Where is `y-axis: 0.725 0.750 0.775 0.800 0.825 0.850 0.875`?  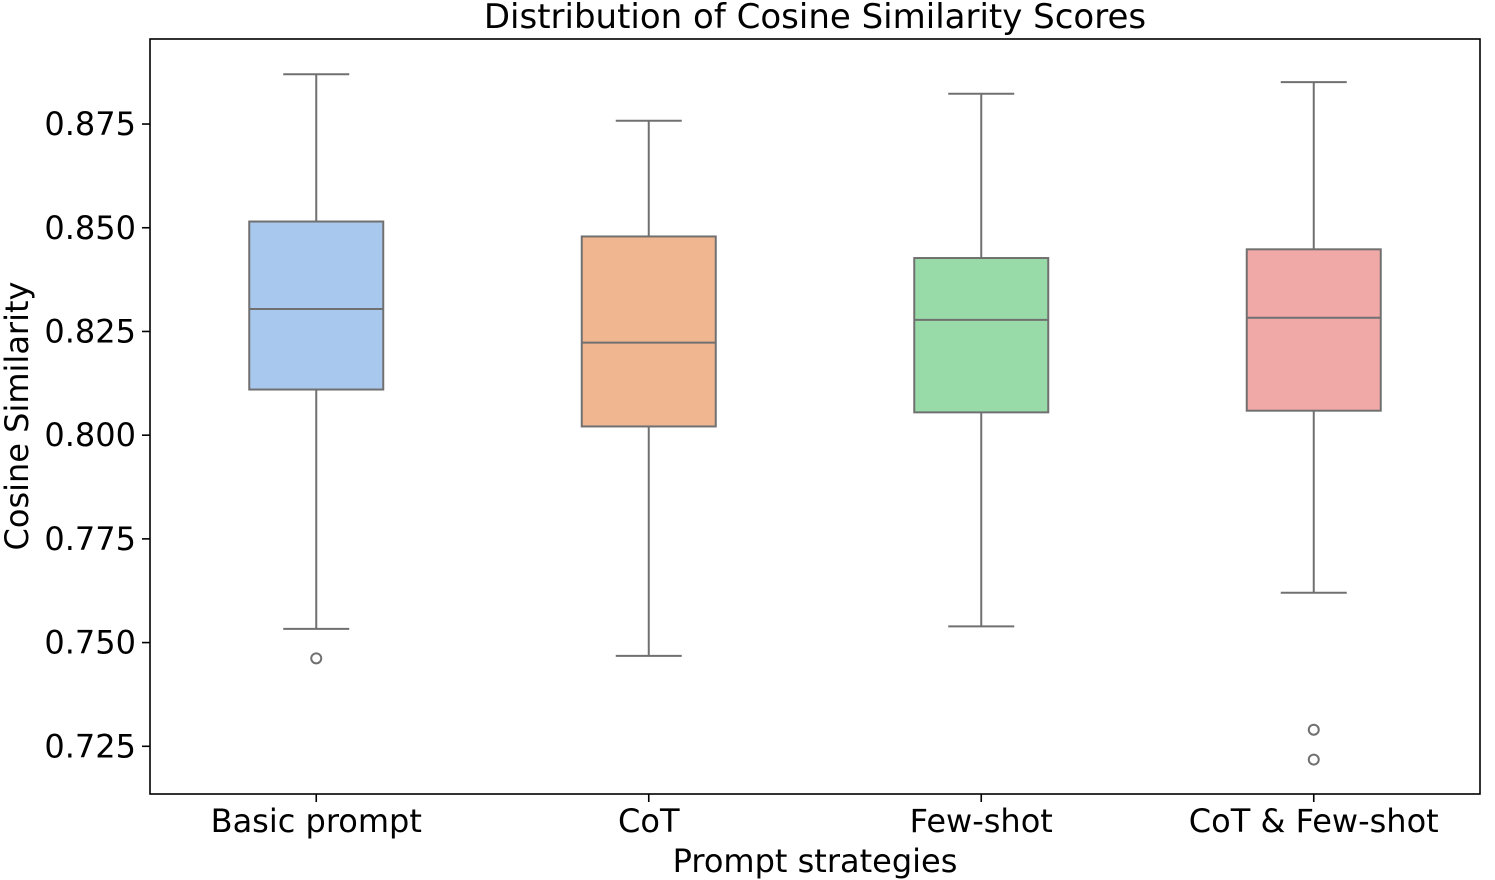 y-axis: 0.725 0.750 0.775 0.800 0.825 0.850 0.875 is located at coordinates (97, 435).